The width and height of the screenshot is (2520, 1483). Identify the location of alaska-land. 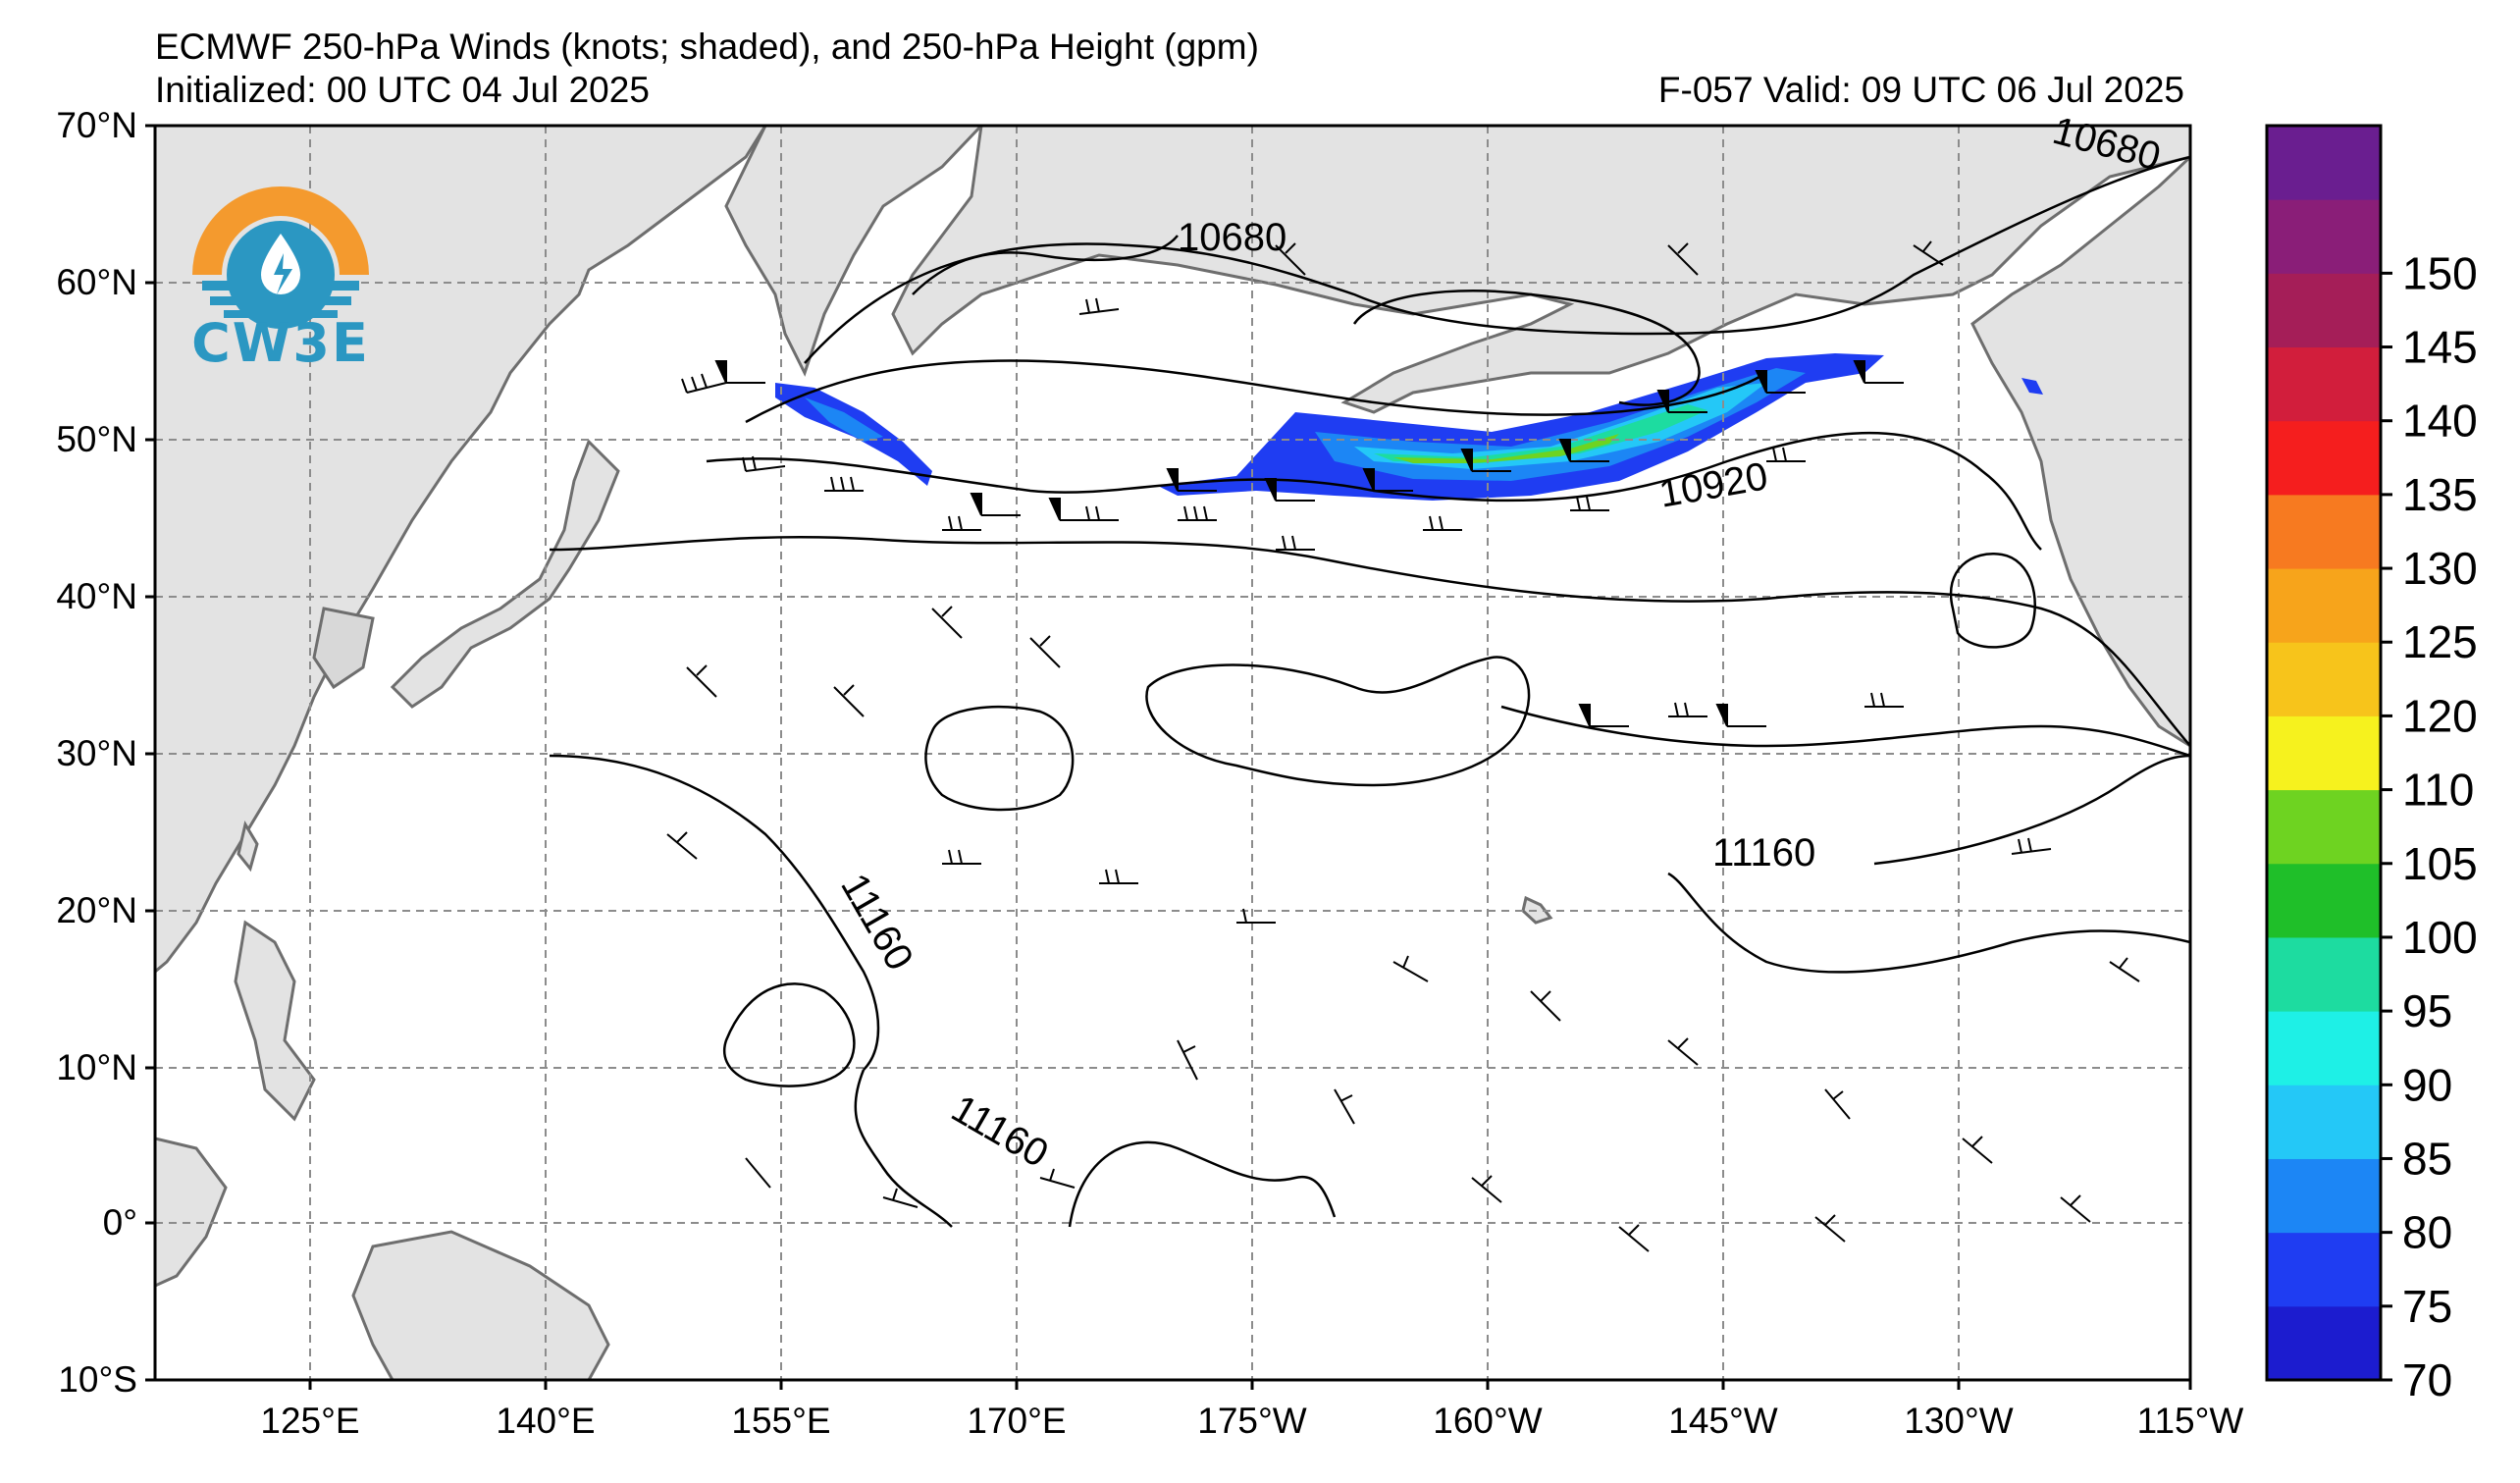
(1540, 270).